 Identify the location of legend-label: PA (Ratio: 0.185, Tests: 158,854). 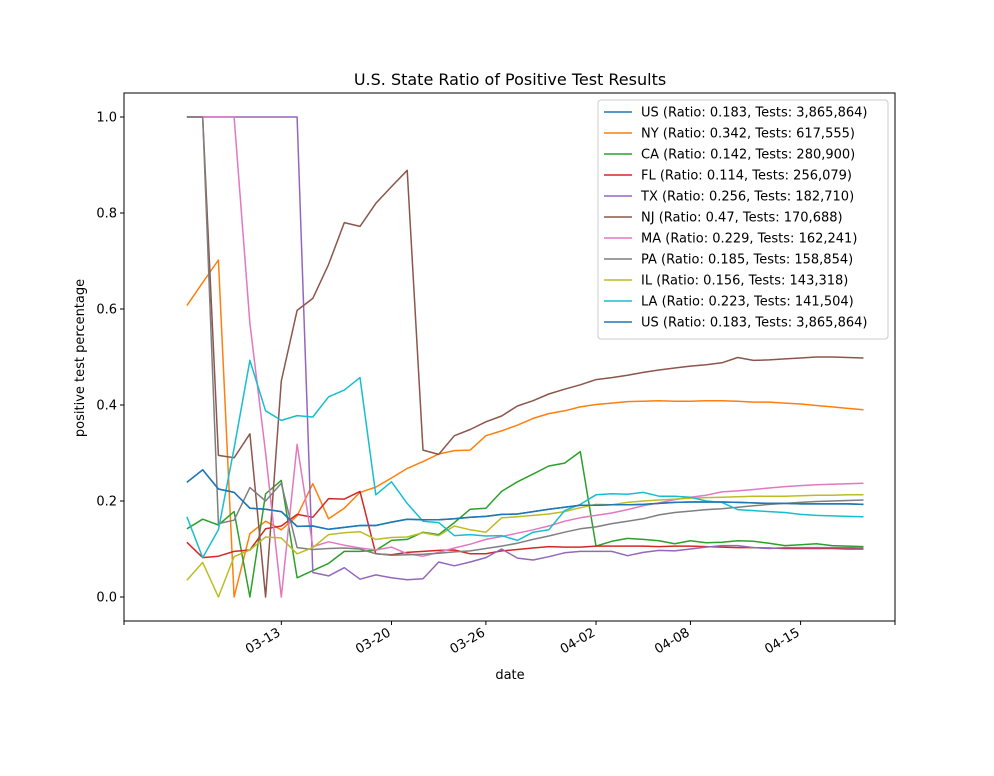
(747, 260).